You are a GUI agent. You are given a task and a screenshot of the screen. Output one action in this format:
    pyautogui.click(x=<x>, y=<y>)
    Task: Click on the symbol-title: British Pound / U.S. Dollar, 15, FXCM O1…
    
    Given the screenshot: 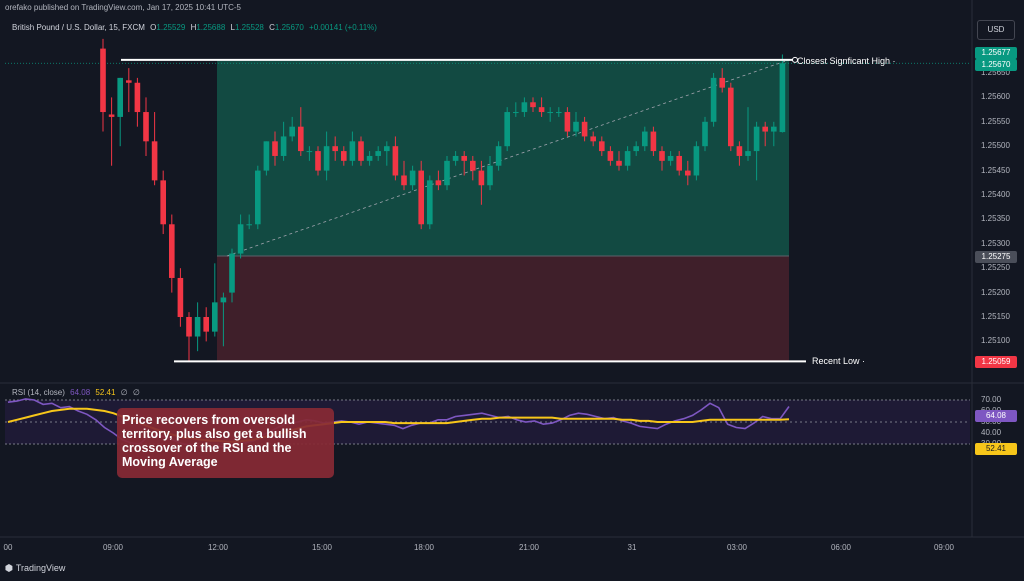 What is the action you would take?
    pyautogui.click(x=194, y=27)
    